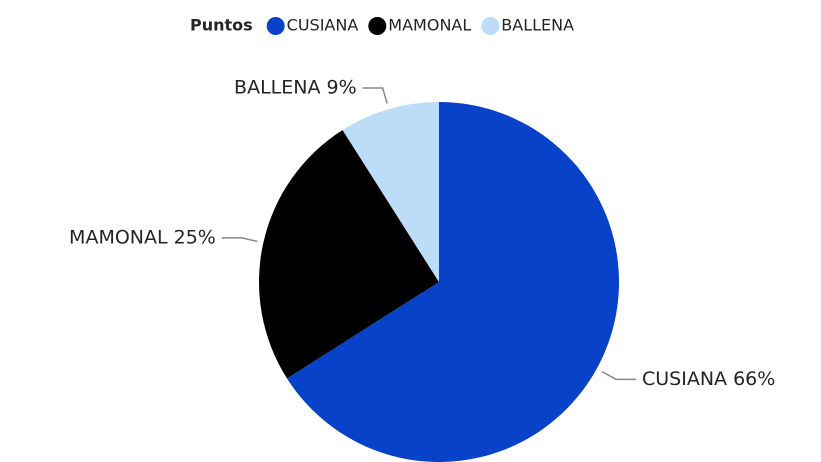 The image size is (821, 462). Describe the element at coordinates (537, 25) in the screenshot. I see `legend-label: BALLENA` at that location.